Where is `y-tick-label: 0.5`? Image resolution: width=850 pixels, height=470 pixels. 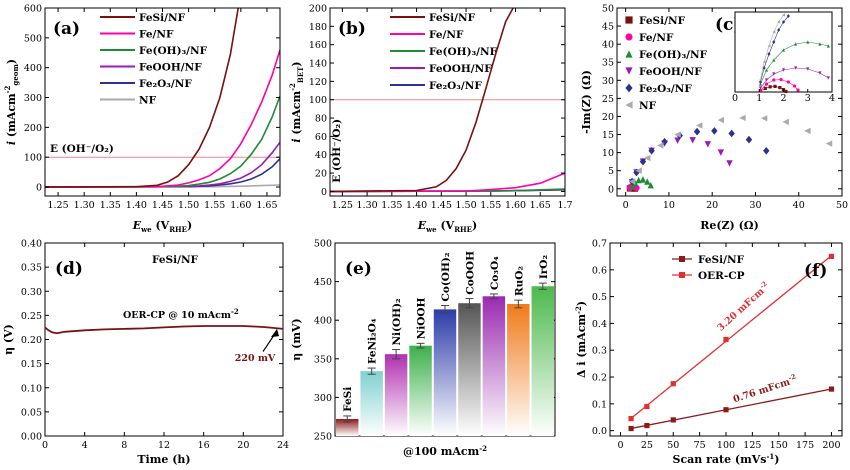 y-tick-label: 0.5 is located at coordinates (599, 297).